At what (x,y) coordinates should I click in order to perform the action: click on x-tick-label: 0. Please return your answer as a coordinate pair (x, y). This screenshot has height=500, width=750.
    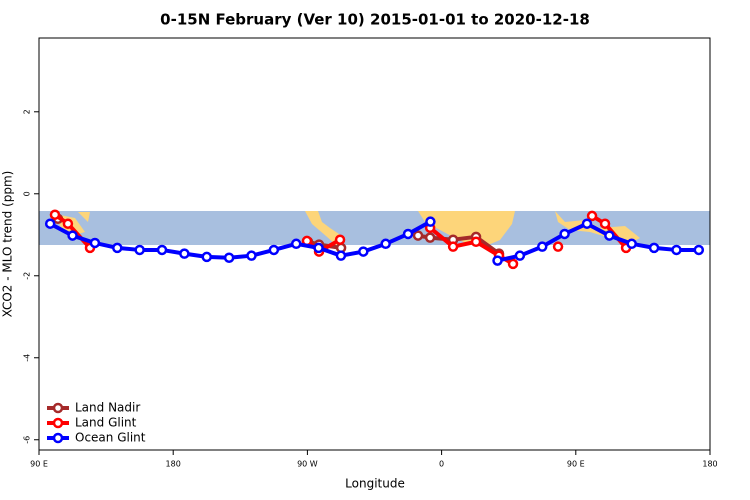
    Looking at the image, I should click on (441, 464).